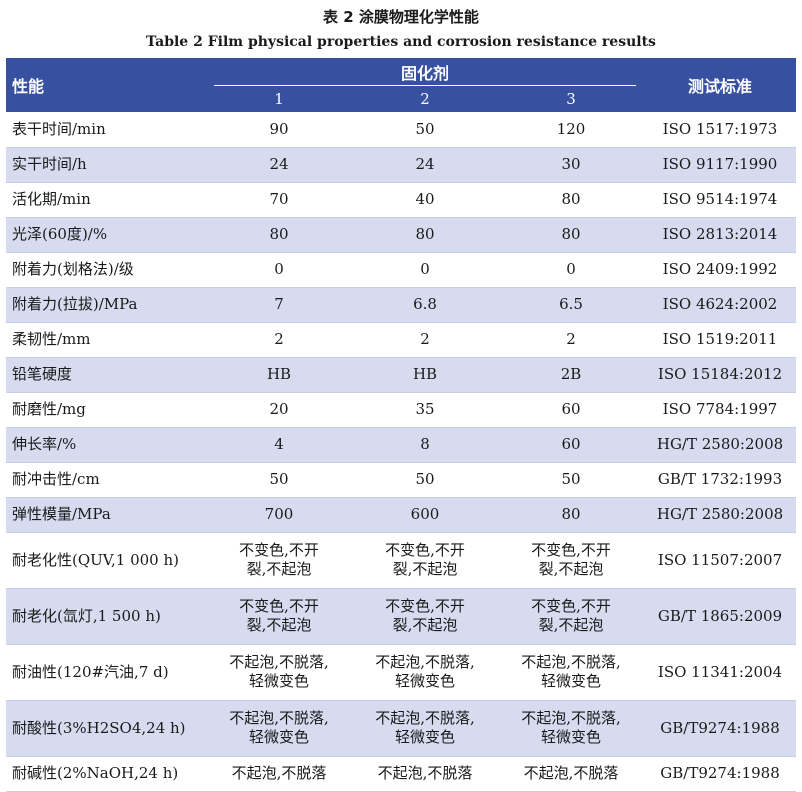  I want to click on cell-property: 伸长率/%, so click(106, 444).